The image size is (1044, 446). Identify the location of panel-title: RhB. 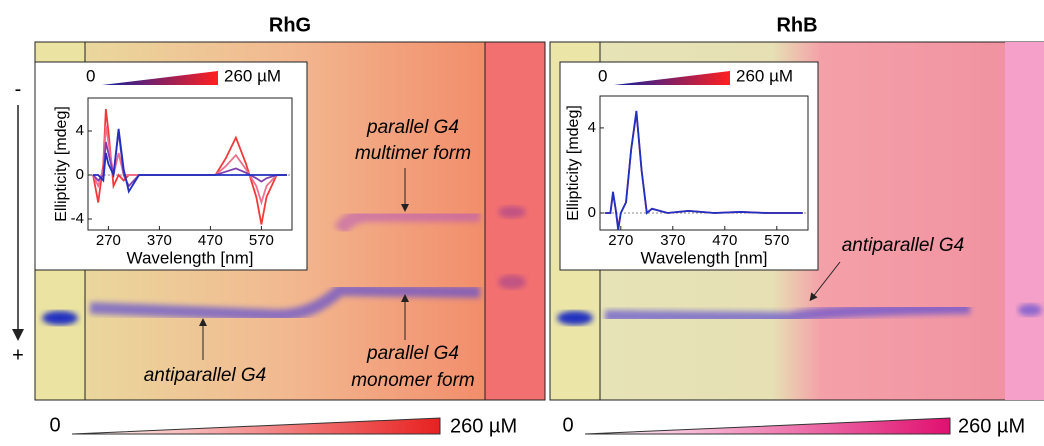
(796, 25).